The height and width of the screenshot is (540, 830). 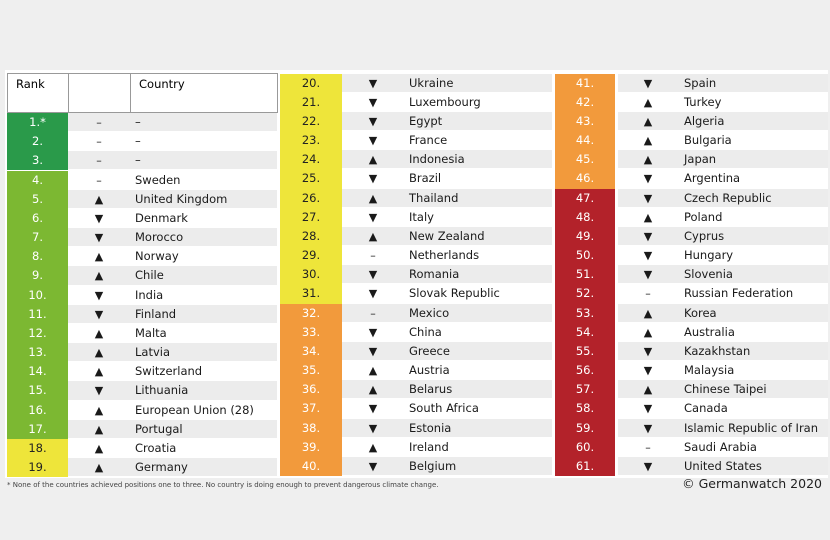 I want to click on country-name: Korea, so click(x=700, y=312).